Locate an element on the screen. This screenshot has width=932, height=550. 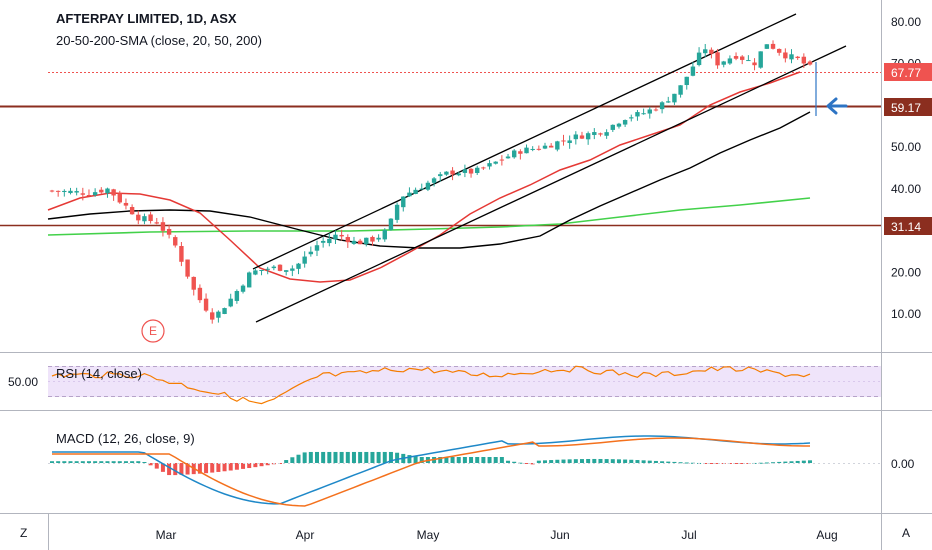
zoom-button: Z is located at coordinates (23, 533).